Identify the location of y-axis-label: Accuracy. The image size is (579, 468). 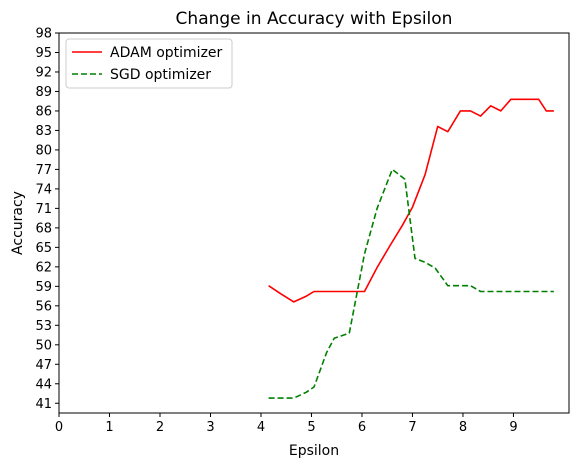
(18, 223).